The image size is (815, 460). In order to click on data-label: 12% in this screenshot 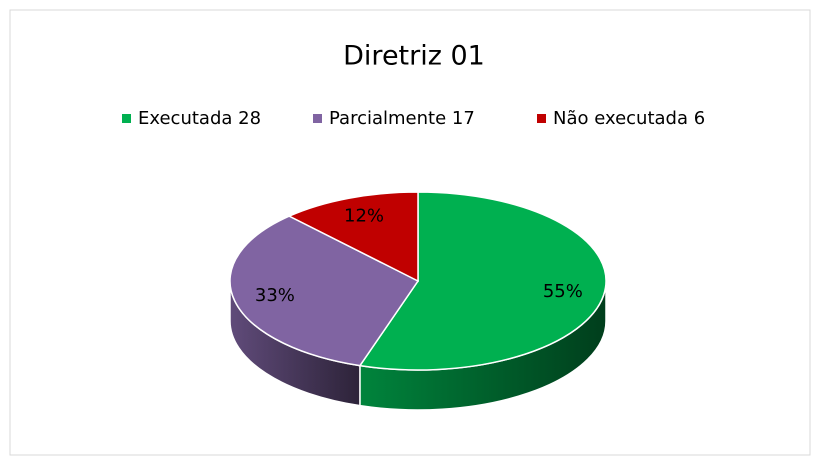, I will do `click(364, 215)`.